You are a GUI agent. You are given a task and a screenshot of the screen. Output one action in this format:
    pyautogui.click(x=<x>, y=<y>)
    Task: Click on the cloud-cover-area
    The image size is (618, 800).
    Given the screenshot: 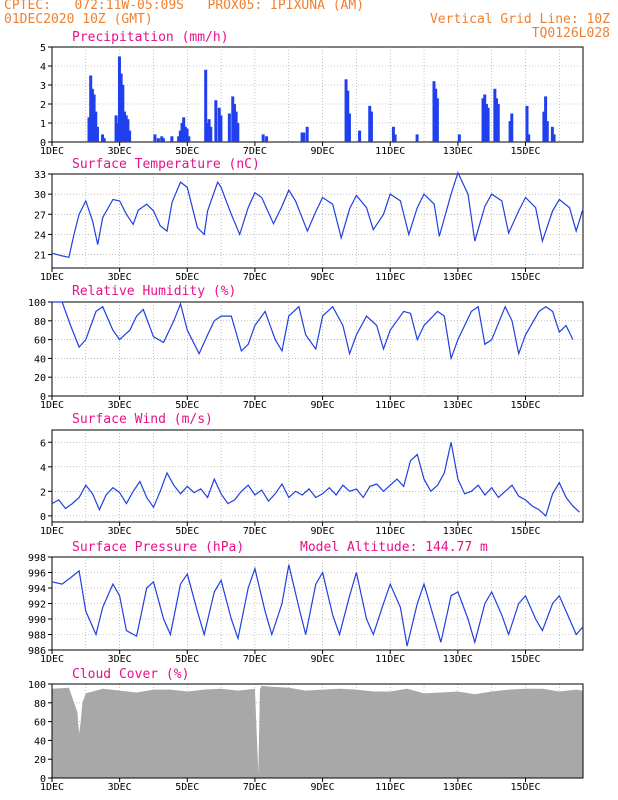 What is the action you would take?
    pyautogui.click(x=317, y=731)
    